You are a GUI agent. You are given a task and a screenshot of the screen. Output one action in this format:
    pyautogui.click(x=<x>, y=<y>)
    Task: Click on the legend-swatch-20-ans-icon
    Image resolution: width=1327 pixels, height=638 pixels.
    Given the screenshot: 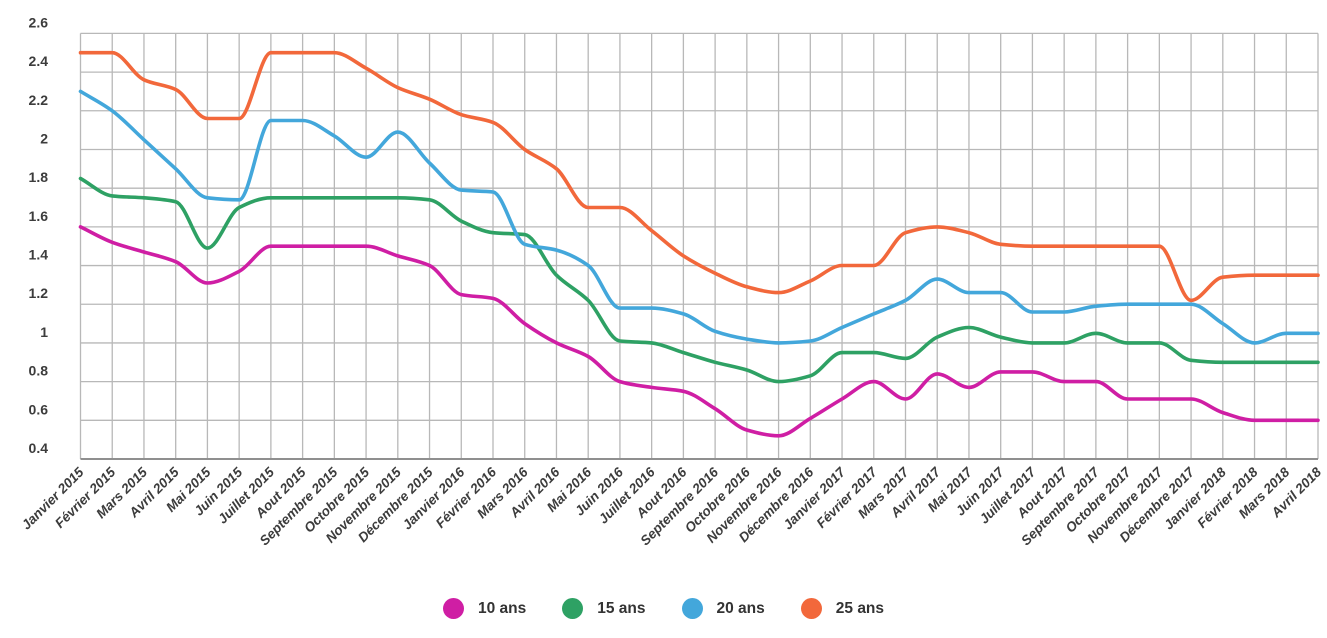 What is the action you would take?
    pyautogui.click(x=692, y=608)
    